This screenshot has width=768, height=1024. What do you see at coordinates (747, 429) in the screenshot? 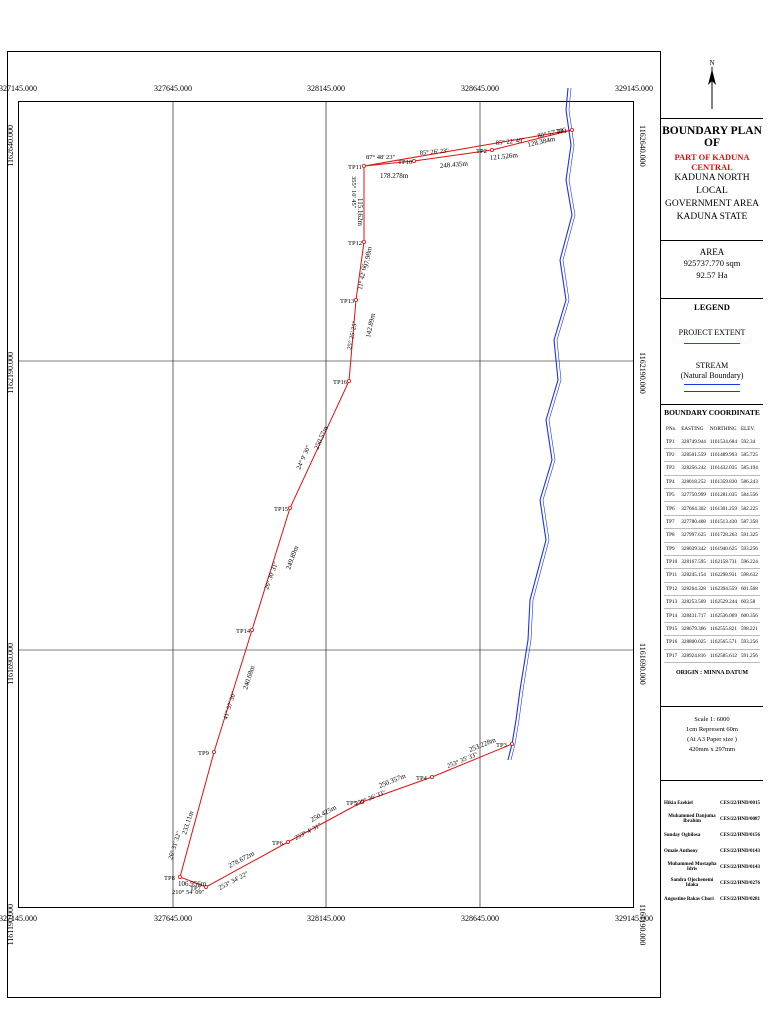
I see `coordinate-header: ELEV.` at bounding box center [747, 429].